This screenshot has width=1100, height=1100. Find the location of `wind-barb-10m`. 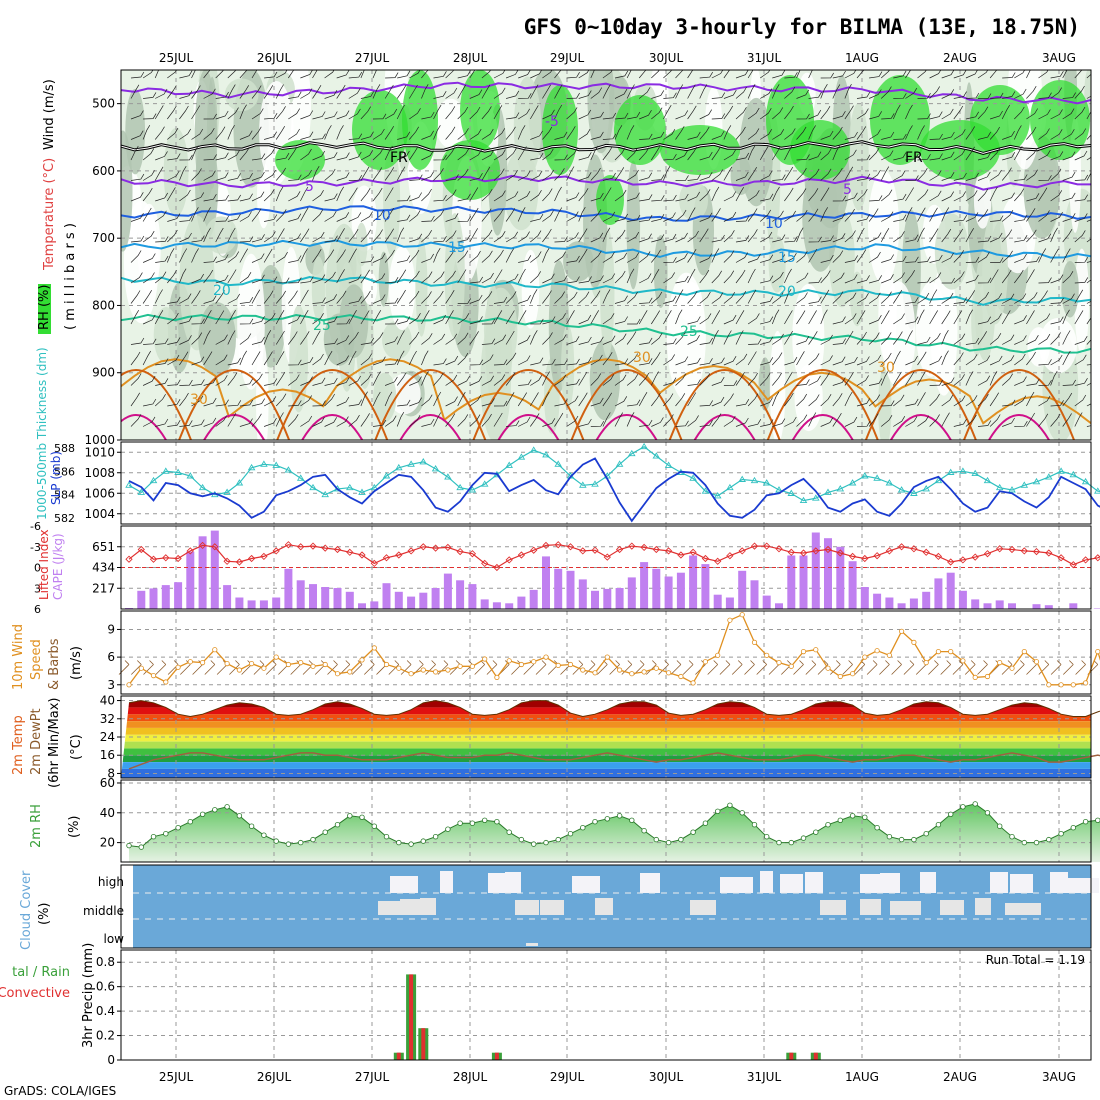

wind-barb-10m is located at coordinates (271, 667).